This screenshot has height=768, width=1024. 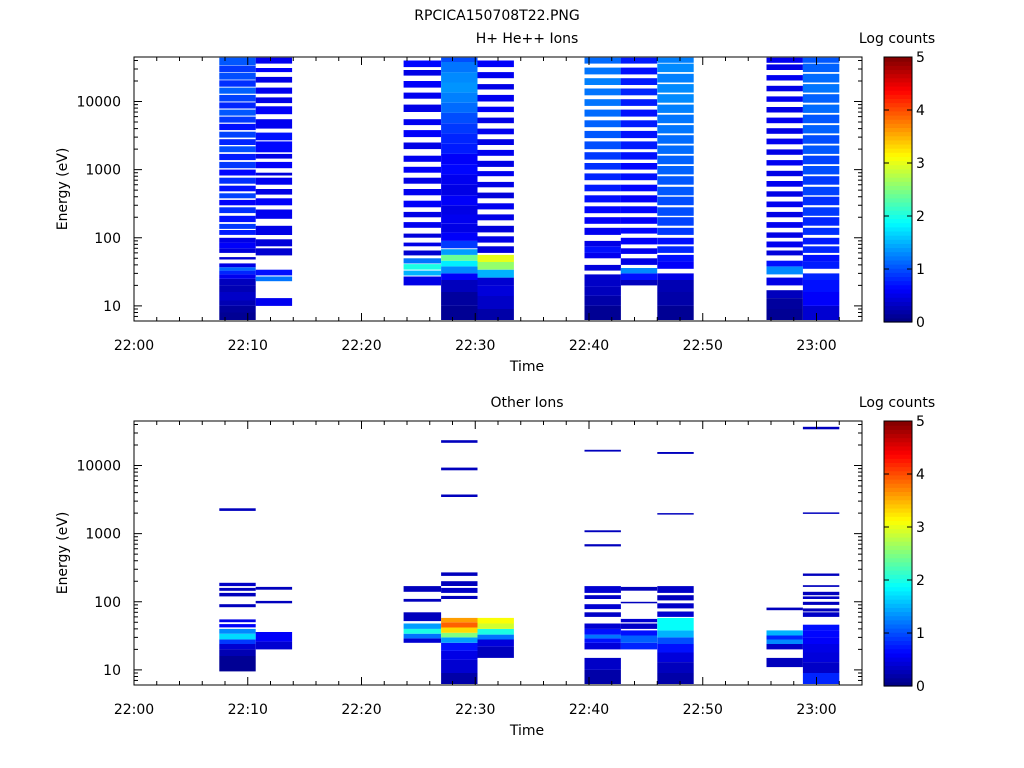 I want to click on x-tick-label: 22:30, so click(x=475, y=346).